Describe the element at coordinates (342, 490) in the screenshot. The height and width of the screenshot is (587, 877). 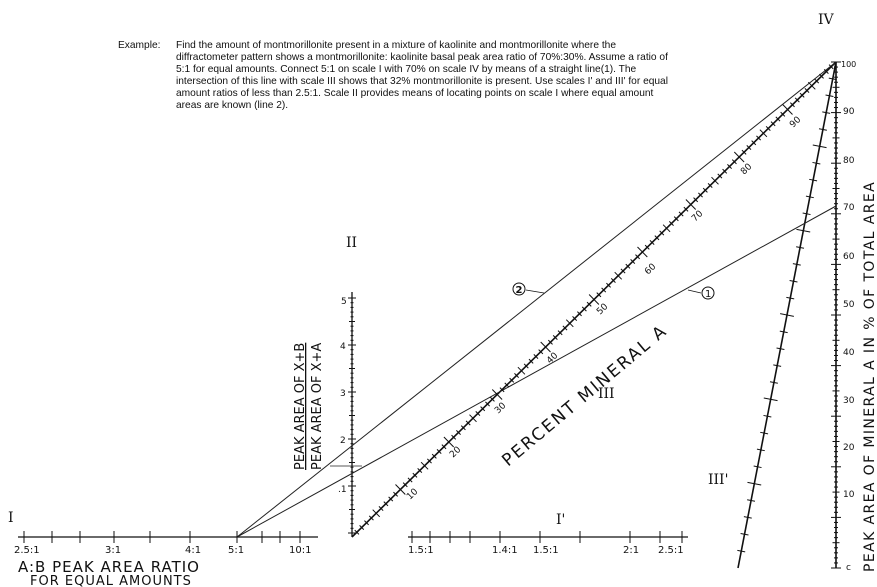
I see `scale-ii-tick-label: .1` at that location.